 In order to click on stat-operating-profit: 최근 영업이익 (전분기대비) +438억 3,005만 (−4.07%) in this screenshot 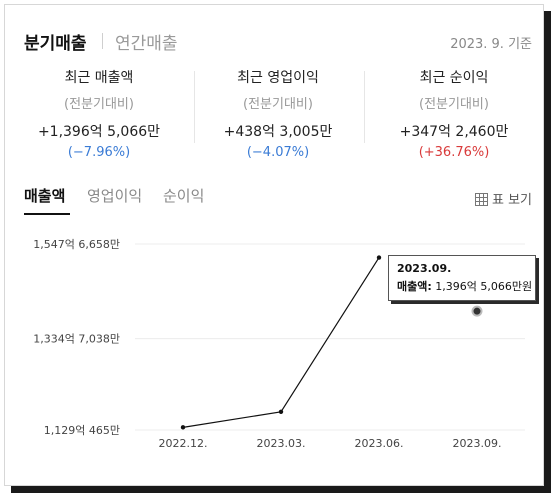, I will do `click(278, 113)`.